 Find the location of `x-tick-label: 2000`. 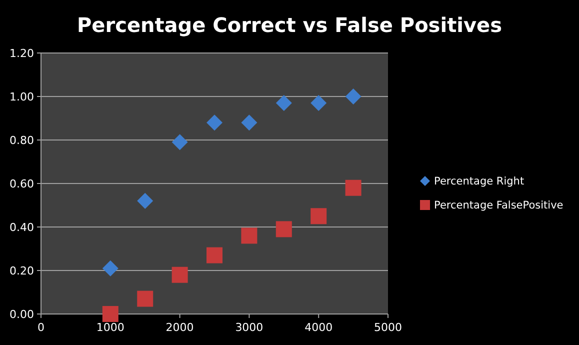

x-tick-label: 2000 is located at coordinates (180, 327).